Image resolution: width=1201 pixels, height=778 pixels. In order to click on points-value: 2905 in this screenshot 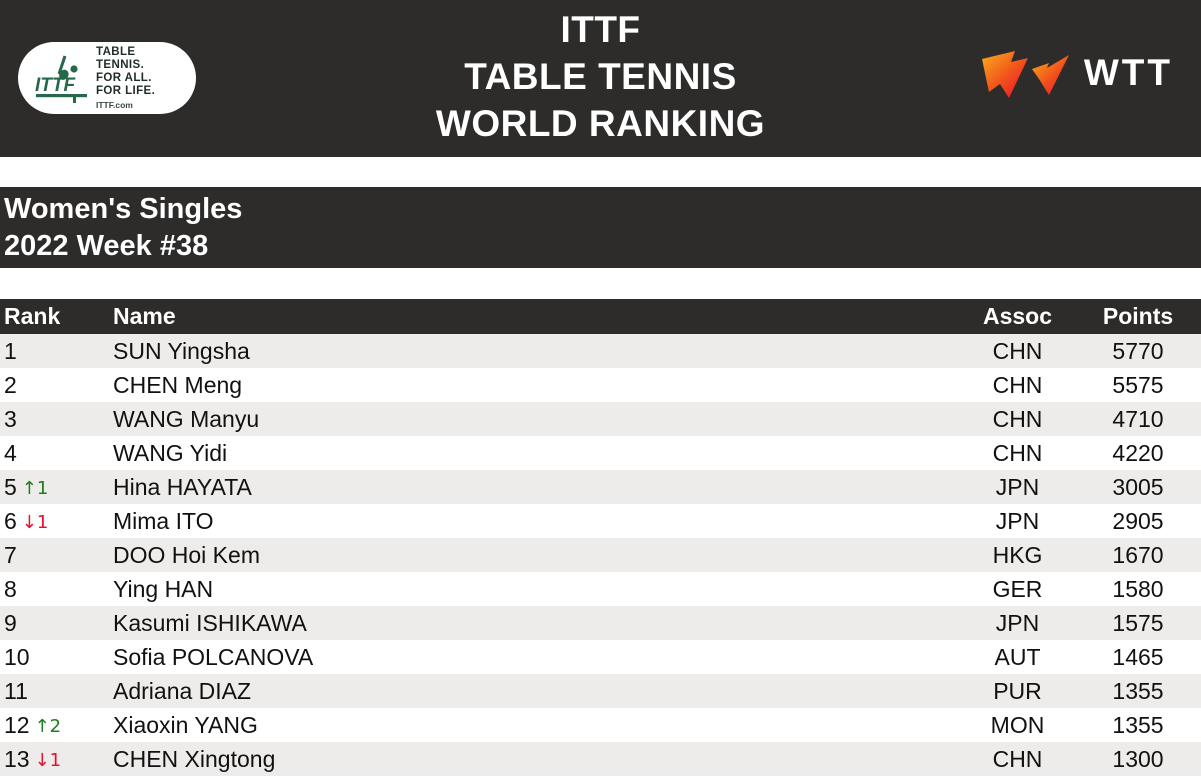, I will do `click(1138, 520)`.